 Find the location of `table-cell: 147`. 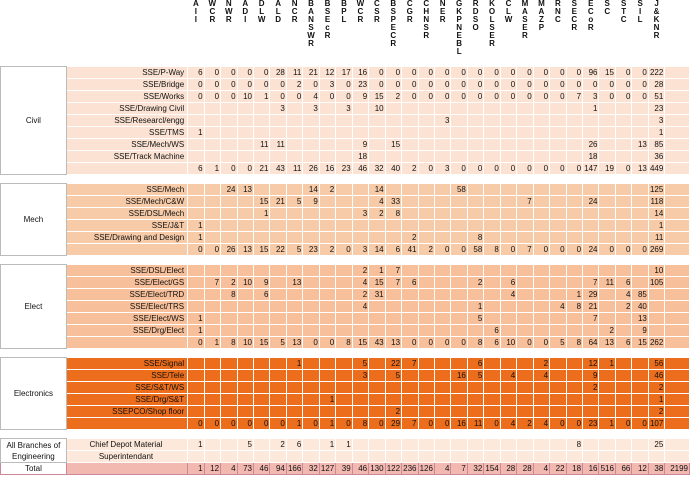

table-cell: 147 is located at coordinates (590, 168).